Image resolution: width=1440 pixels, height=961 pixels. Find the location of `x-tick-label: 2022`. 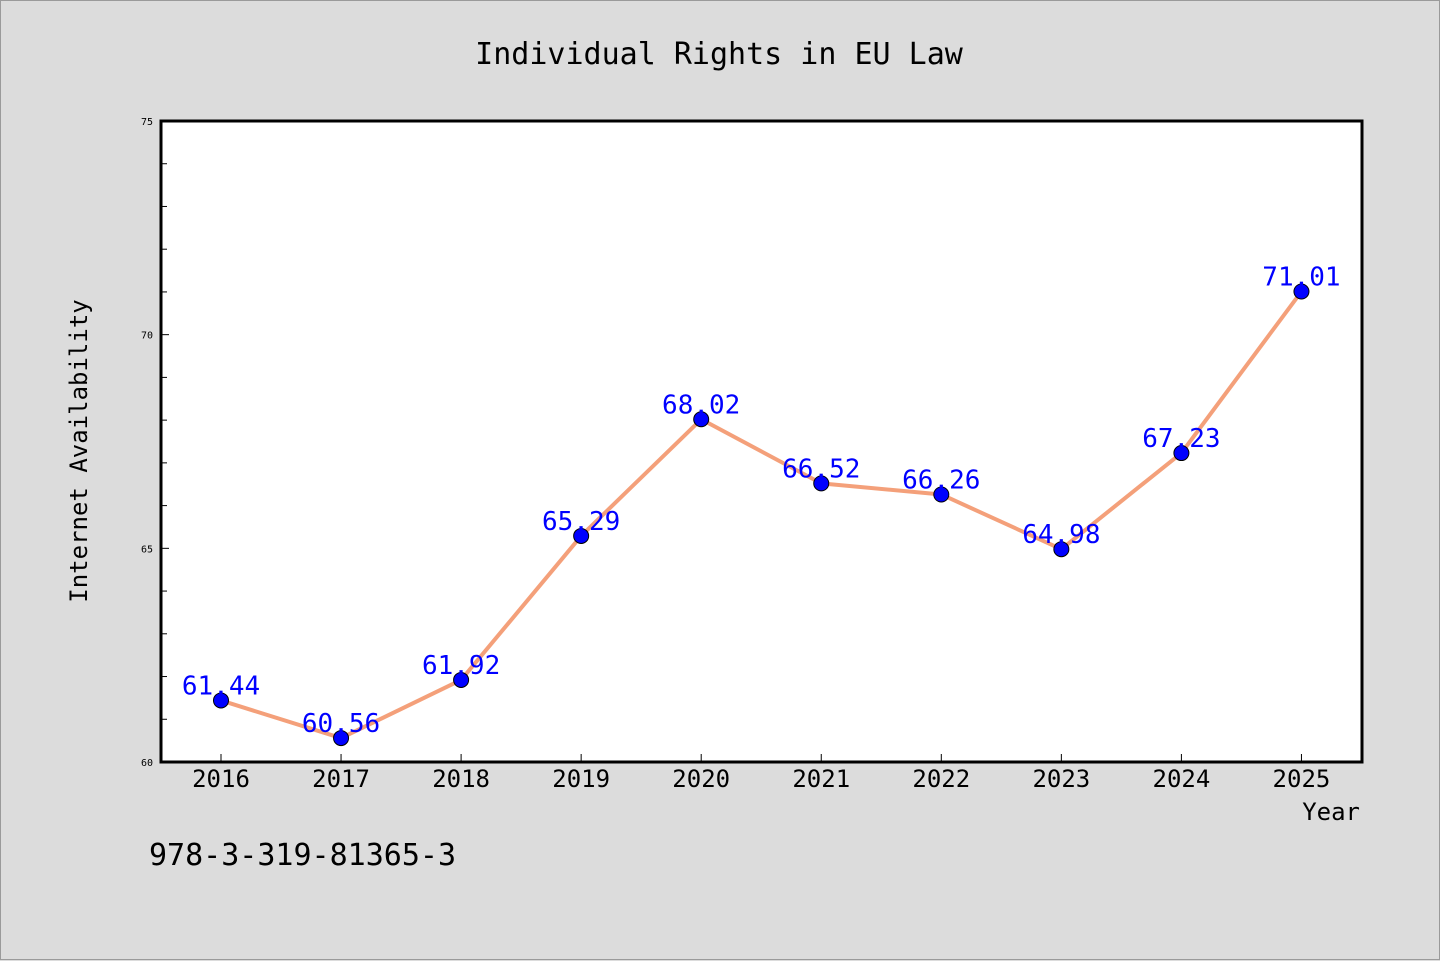

x-tick-label: 2022 is located at coordinates (941, 779).